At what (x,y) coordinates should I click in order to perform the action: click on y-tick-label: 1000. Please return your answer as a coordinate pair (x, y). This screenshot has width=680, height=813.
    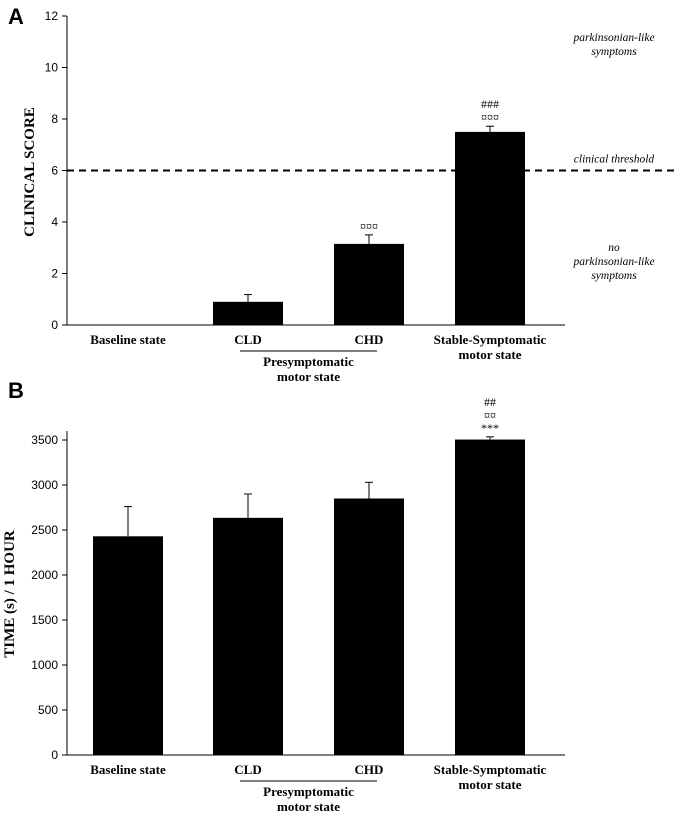
    Looking at the image, I should click on (44, 665).